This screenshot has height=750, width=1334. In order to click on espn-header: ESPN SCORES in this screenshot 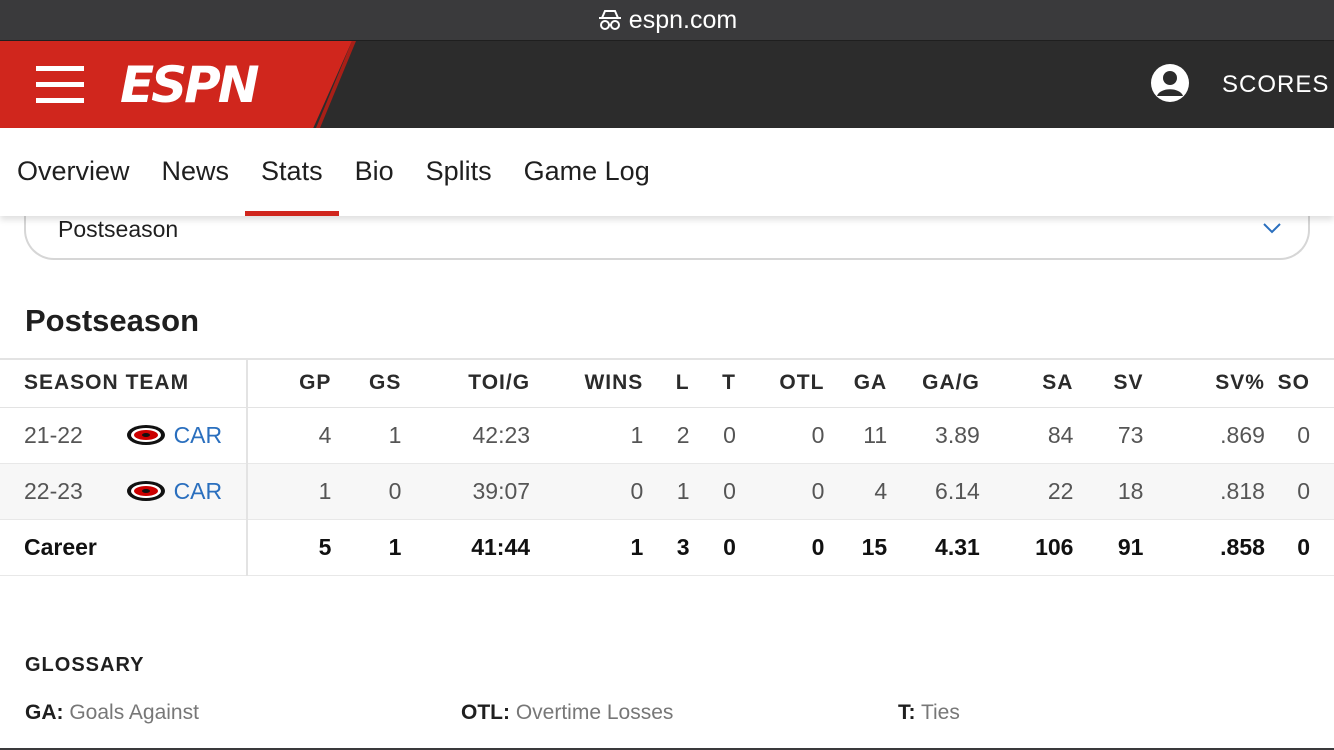, I will do `click(667, 84)`.